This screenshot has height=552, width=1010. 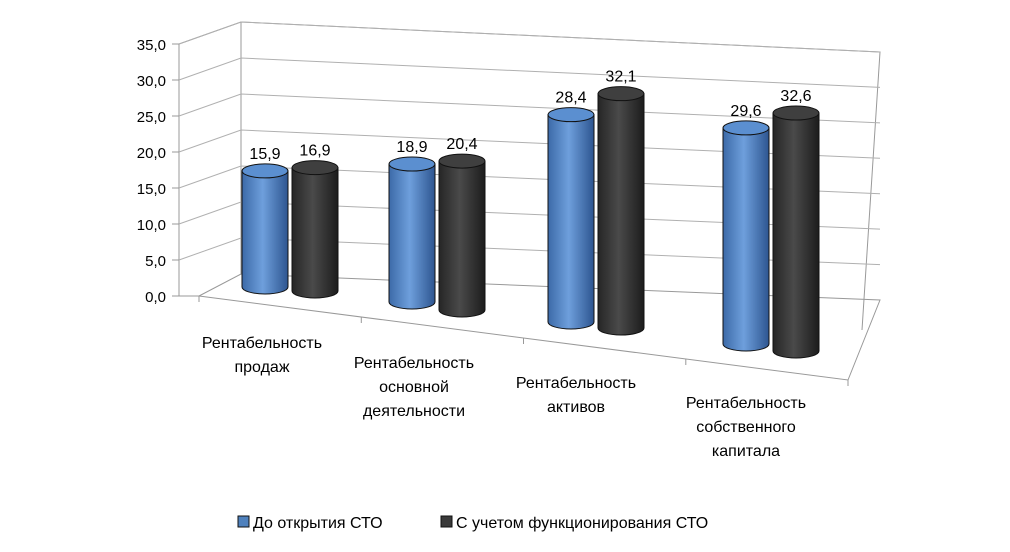 What do you see at coordinates (620, 77) in the screenshot?
I see `data-label: 32,1` at bounding box center [620, 77].